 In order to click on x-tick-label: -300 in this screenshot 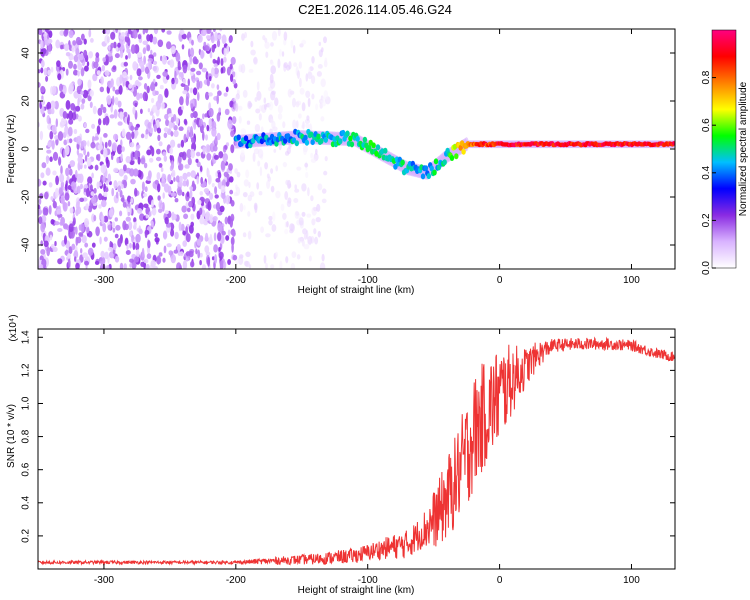, I will do `click(104, 280)`.